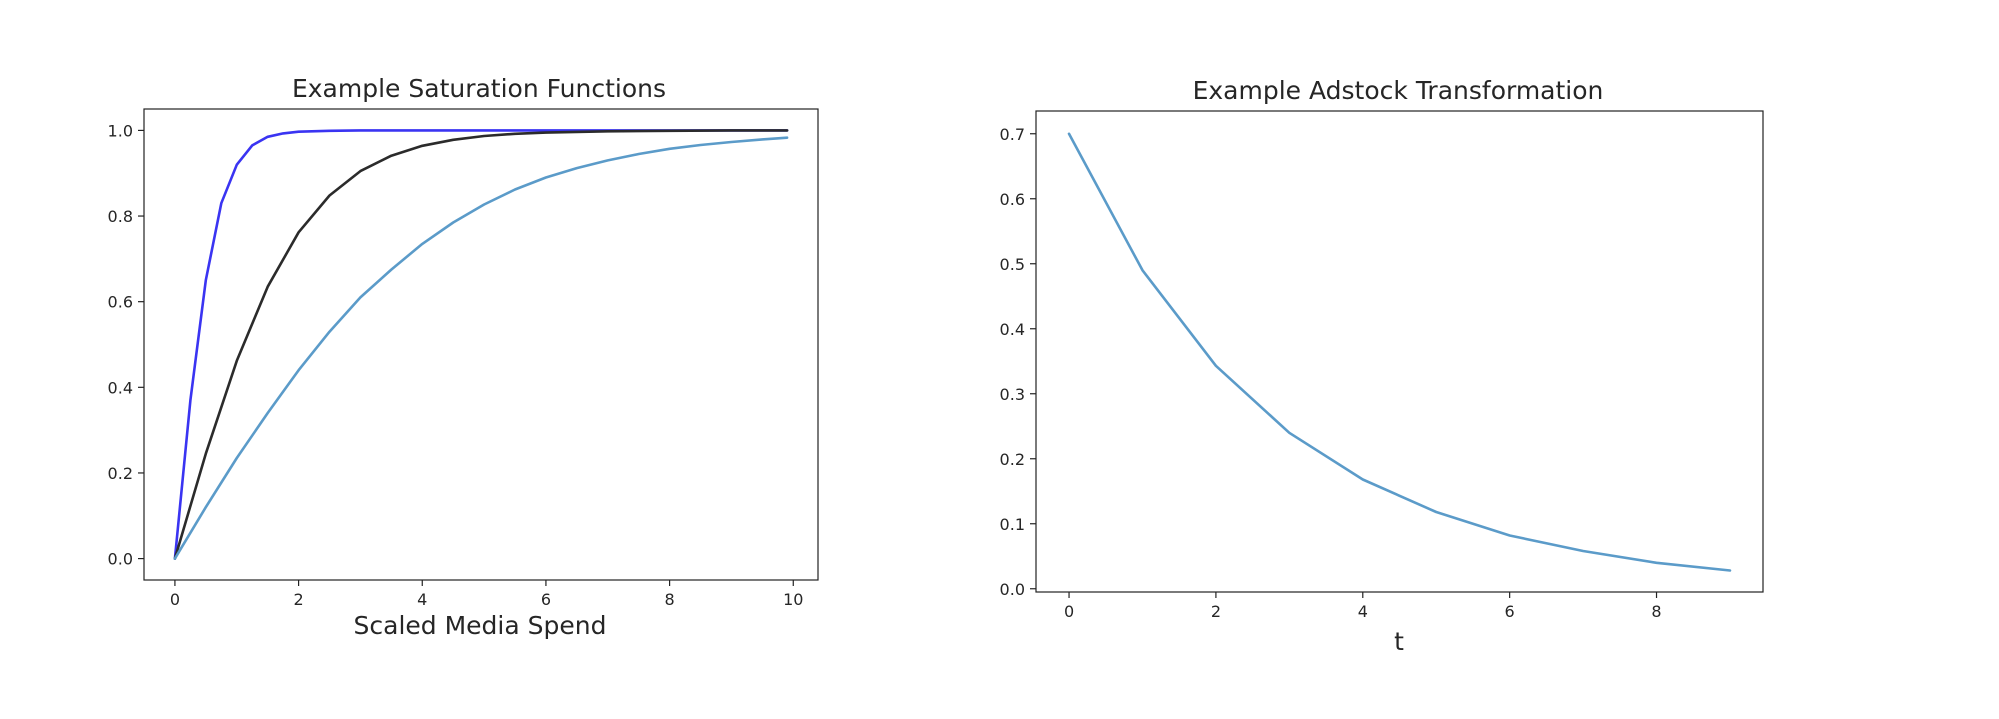 This screenshot has width=1999, height=719. What do you see at coordinates (1012, 264) in the screenshot?
I see `y-tick-label: 0.5` at bounding box center [1012, 264].